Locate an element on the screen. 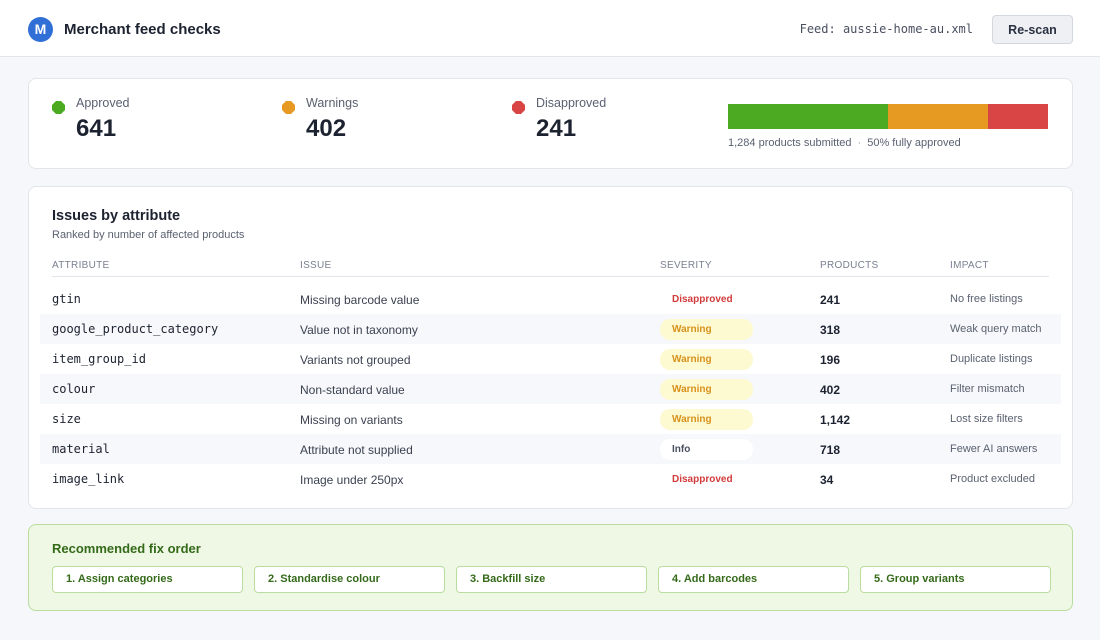 This screenshot has width=1100, height=640. issue-cell: Value not in taxonomy is located at coordinates (359, 330).